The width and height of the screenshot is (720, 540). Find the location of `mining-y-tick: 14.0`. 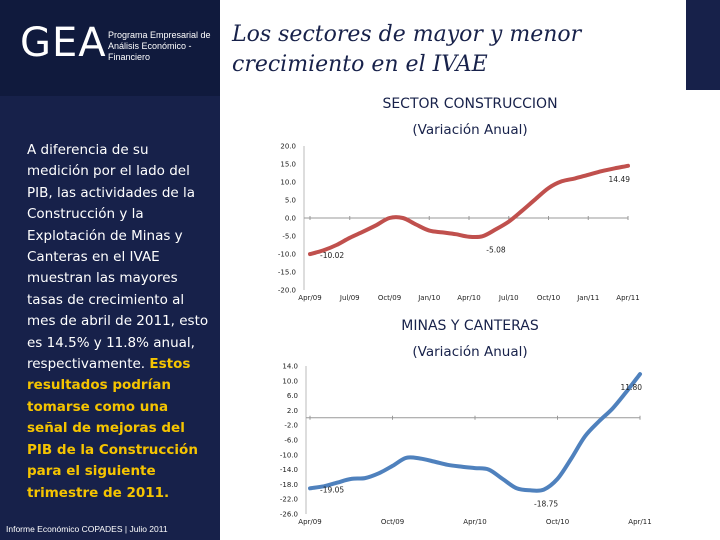

mining-y-tick: 14.0 is located at coordinates (290, 367).